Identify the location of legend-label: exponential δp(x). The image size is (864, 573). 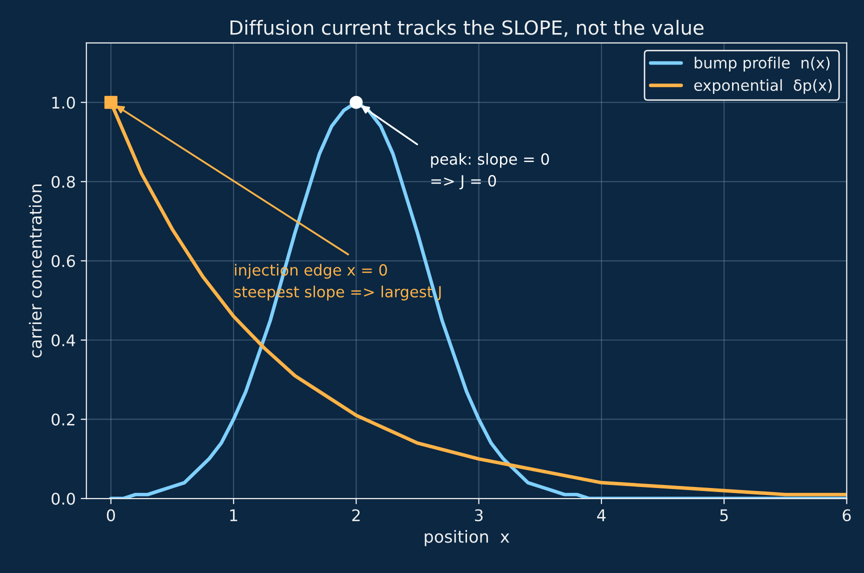
(763, 86).